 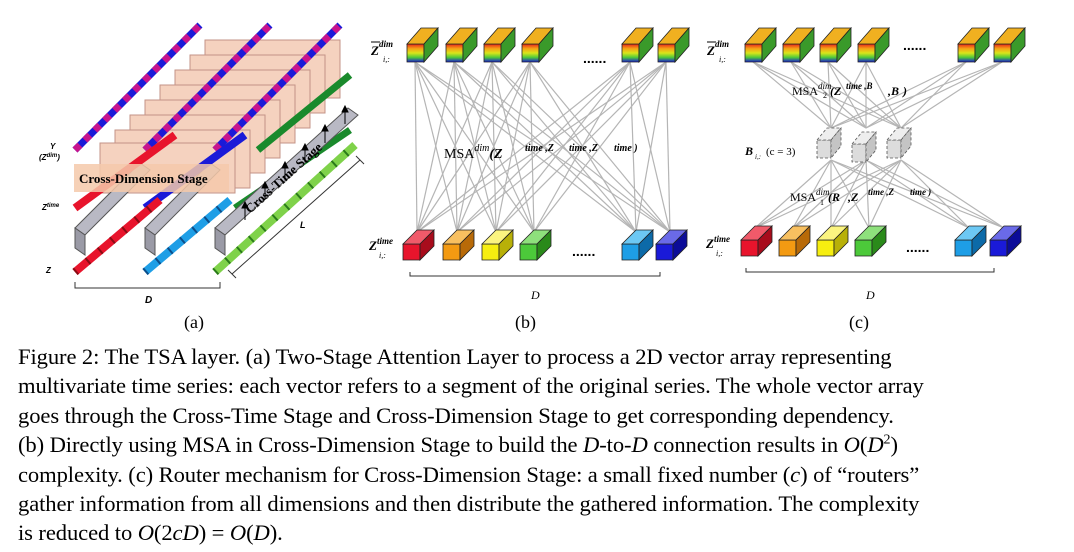 I want to click on panel-b-bottom-label: Ztime, so click(x=380, y=244).